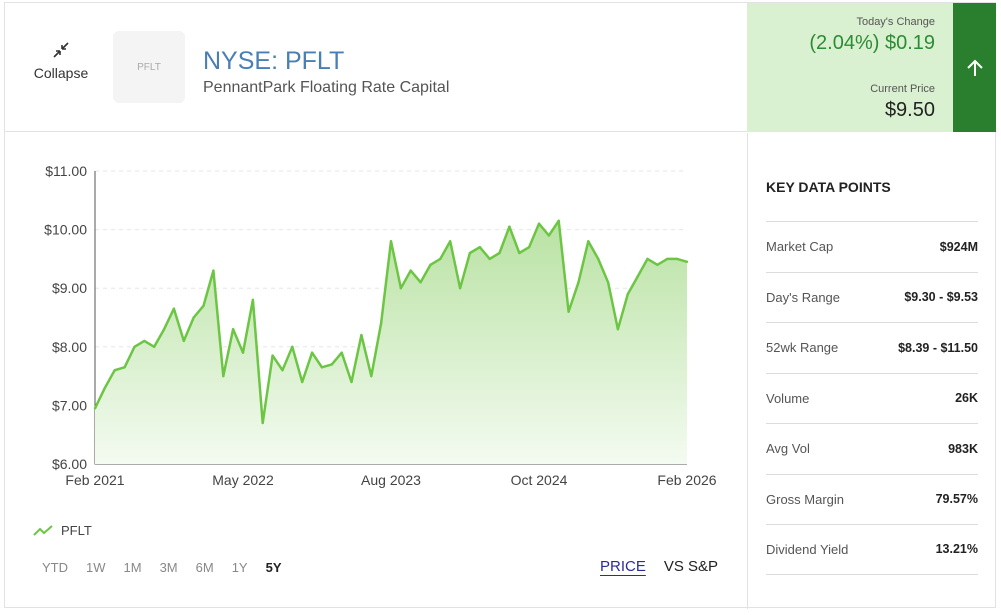  I want to click on range-1m: 1M, so click(132, 567).